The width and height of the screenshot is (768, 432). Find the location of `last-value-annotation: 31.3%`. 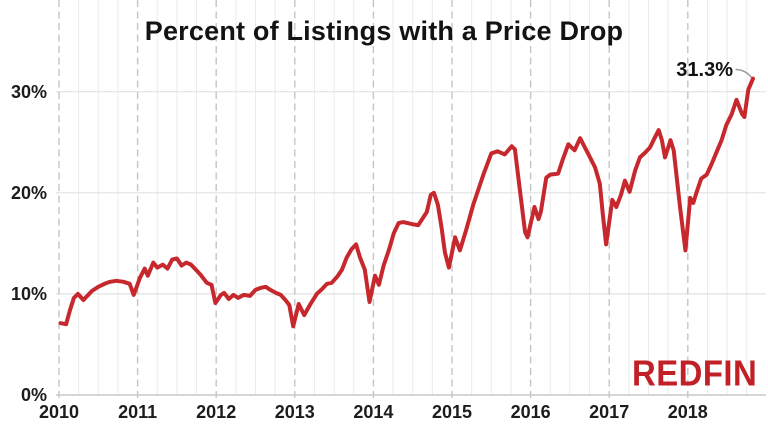

last-value-annotation: 31.3% is located at coordinates (704, 70).